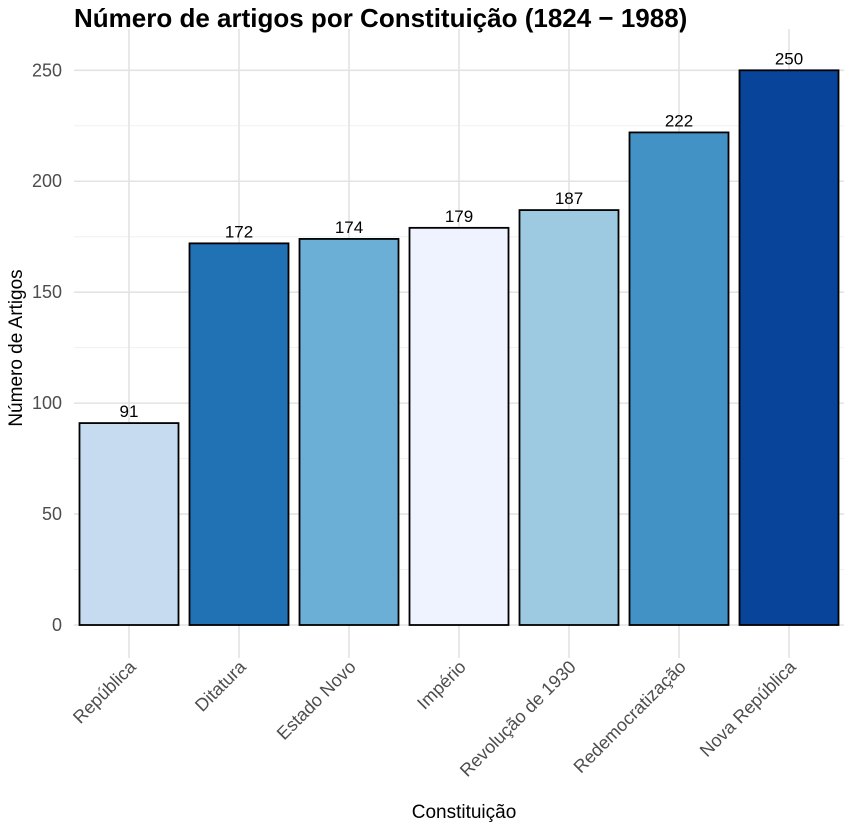 The height and width of the screenshot is (823, 859). Describe the element at coordinates (748, 708) in the screenshot. I see `x-tick-label: Nova República` at that location.